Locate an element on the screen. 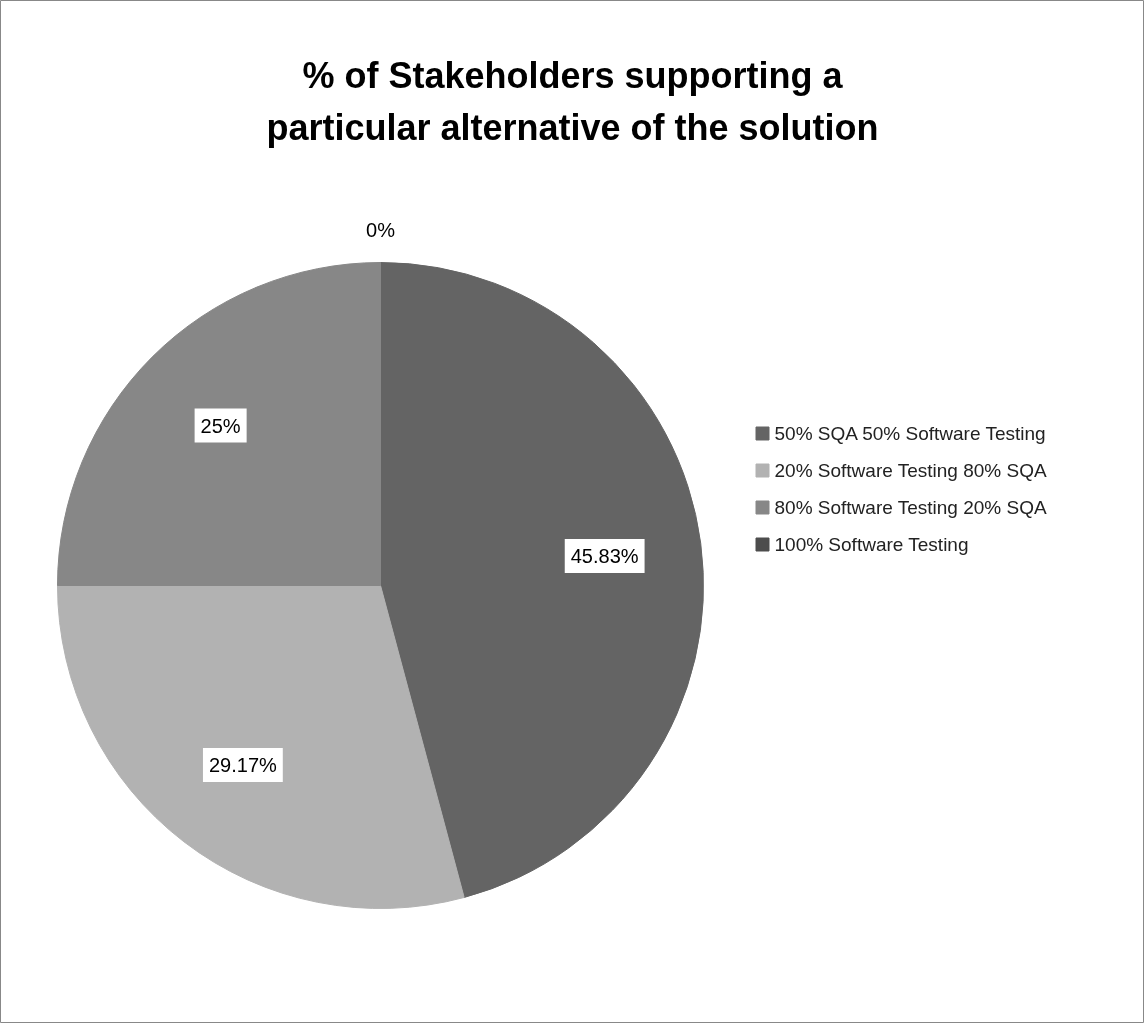 This screenshot has height=1023, width=1144. data-label: 25% is located at coordinates (220, 425).